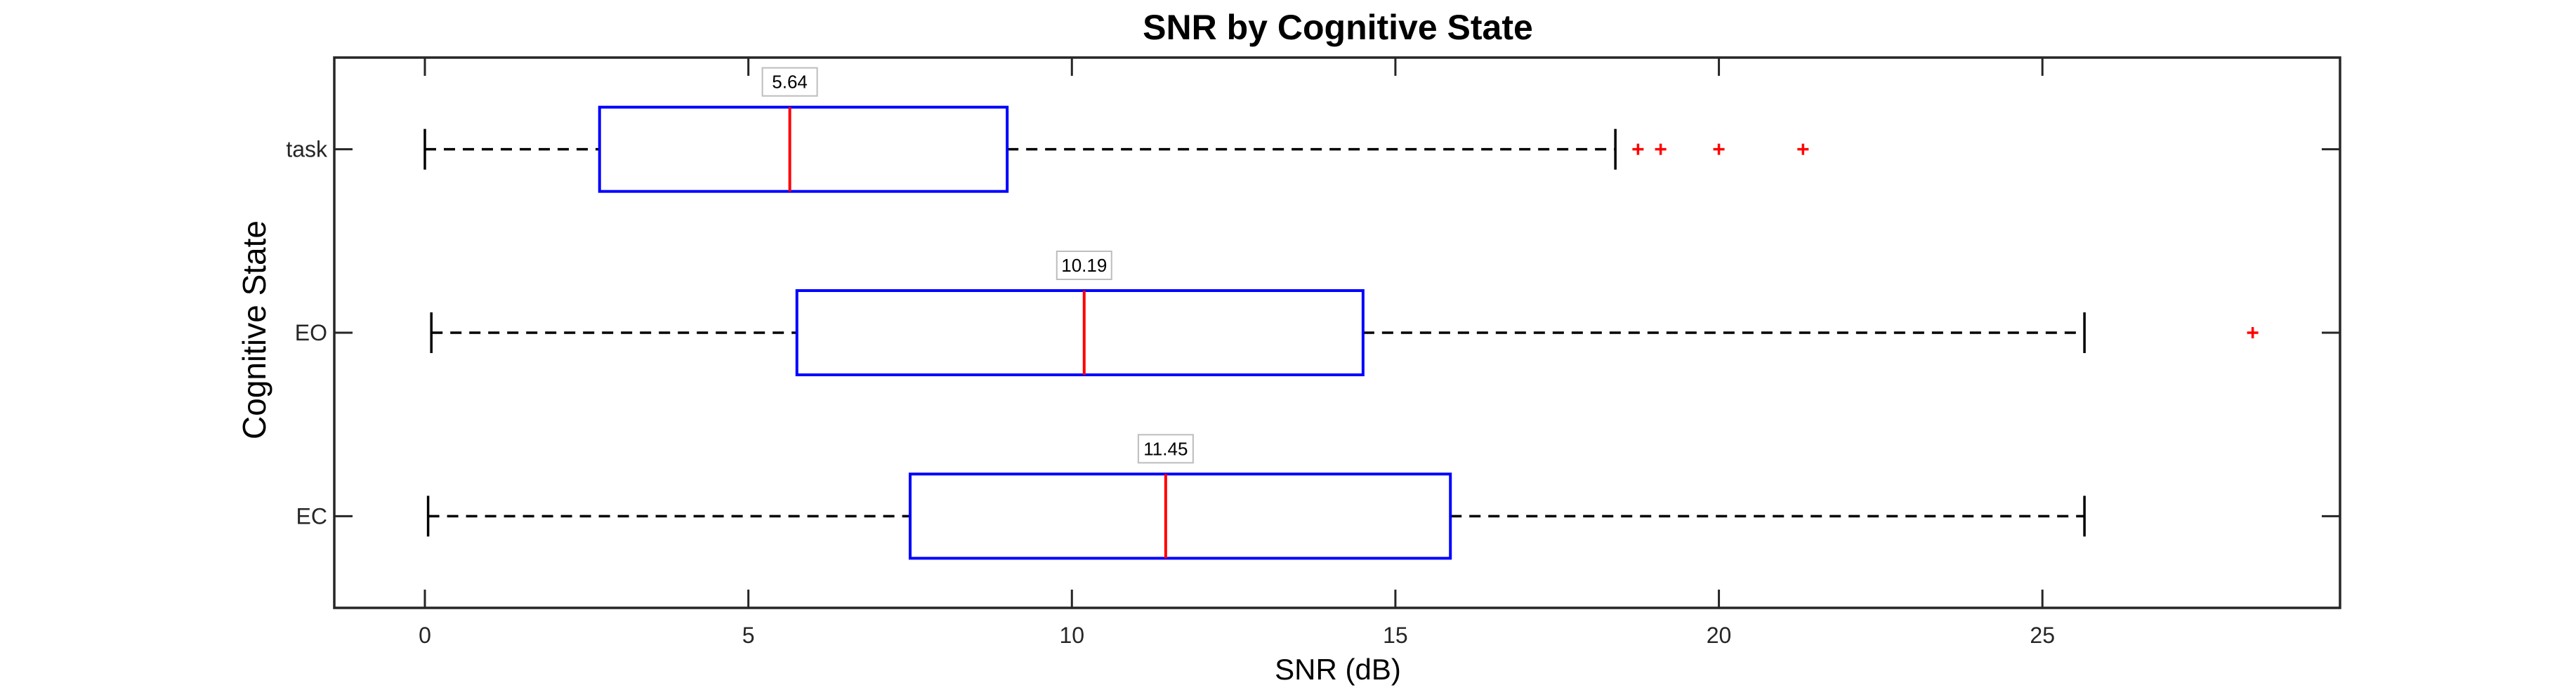 This screenshot has height=690, width=2576. Describe the element at coordinates (1720, 635) in the screenshot. I see `x-tick-label: 20` at that location.